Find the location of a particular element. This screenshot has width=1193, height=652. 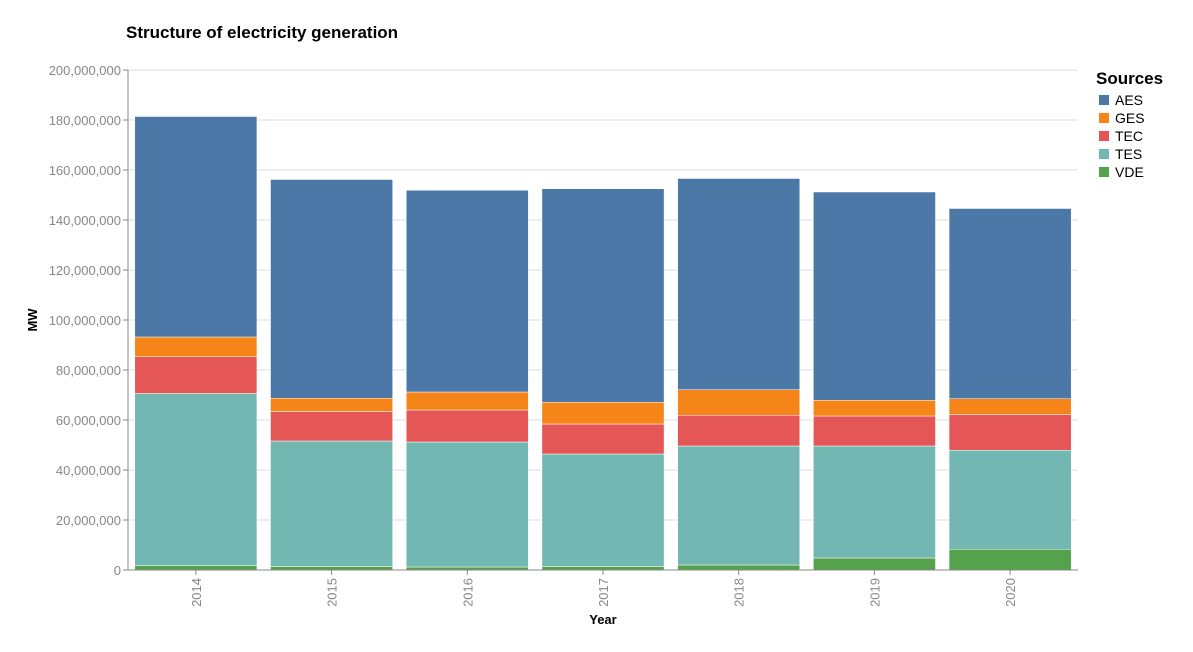

y-axis-title: MW is located at coordinates (32, 320).